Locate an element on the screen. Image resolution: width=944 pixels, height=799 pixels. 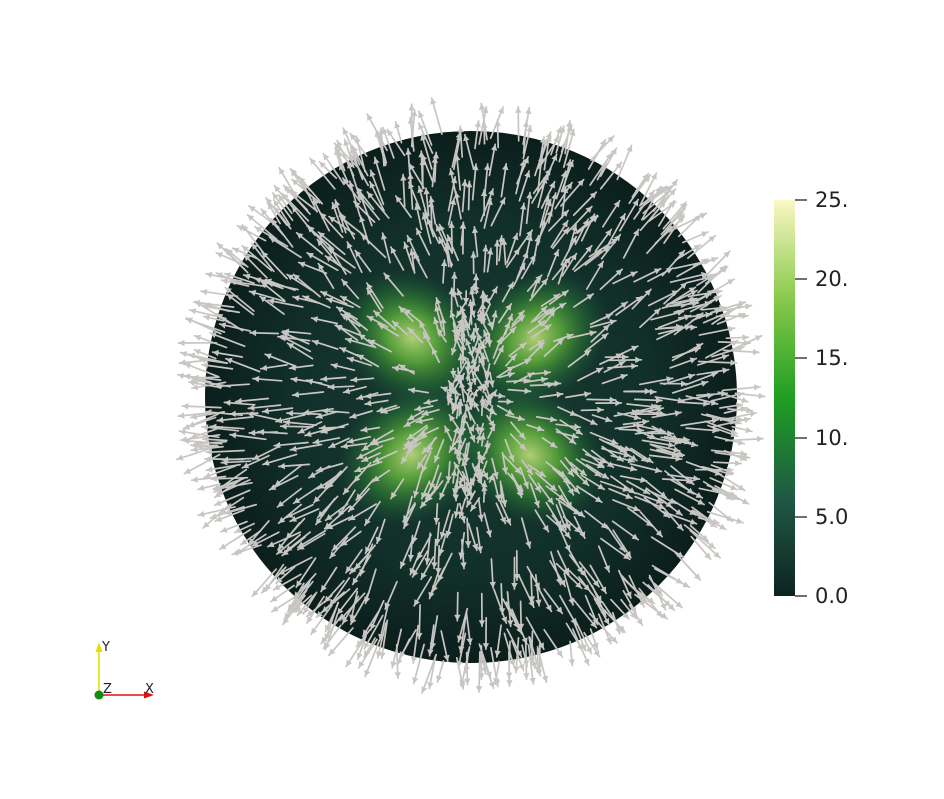
cb-label-5: 5.0 is located at coordinates (831, 517).